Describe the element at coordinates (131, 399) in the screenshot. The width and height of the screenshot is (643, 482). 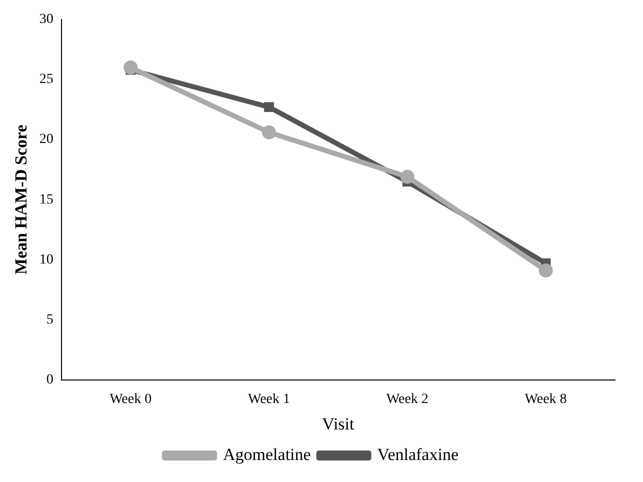
I see `x-tick-label: Week 0` at that location.